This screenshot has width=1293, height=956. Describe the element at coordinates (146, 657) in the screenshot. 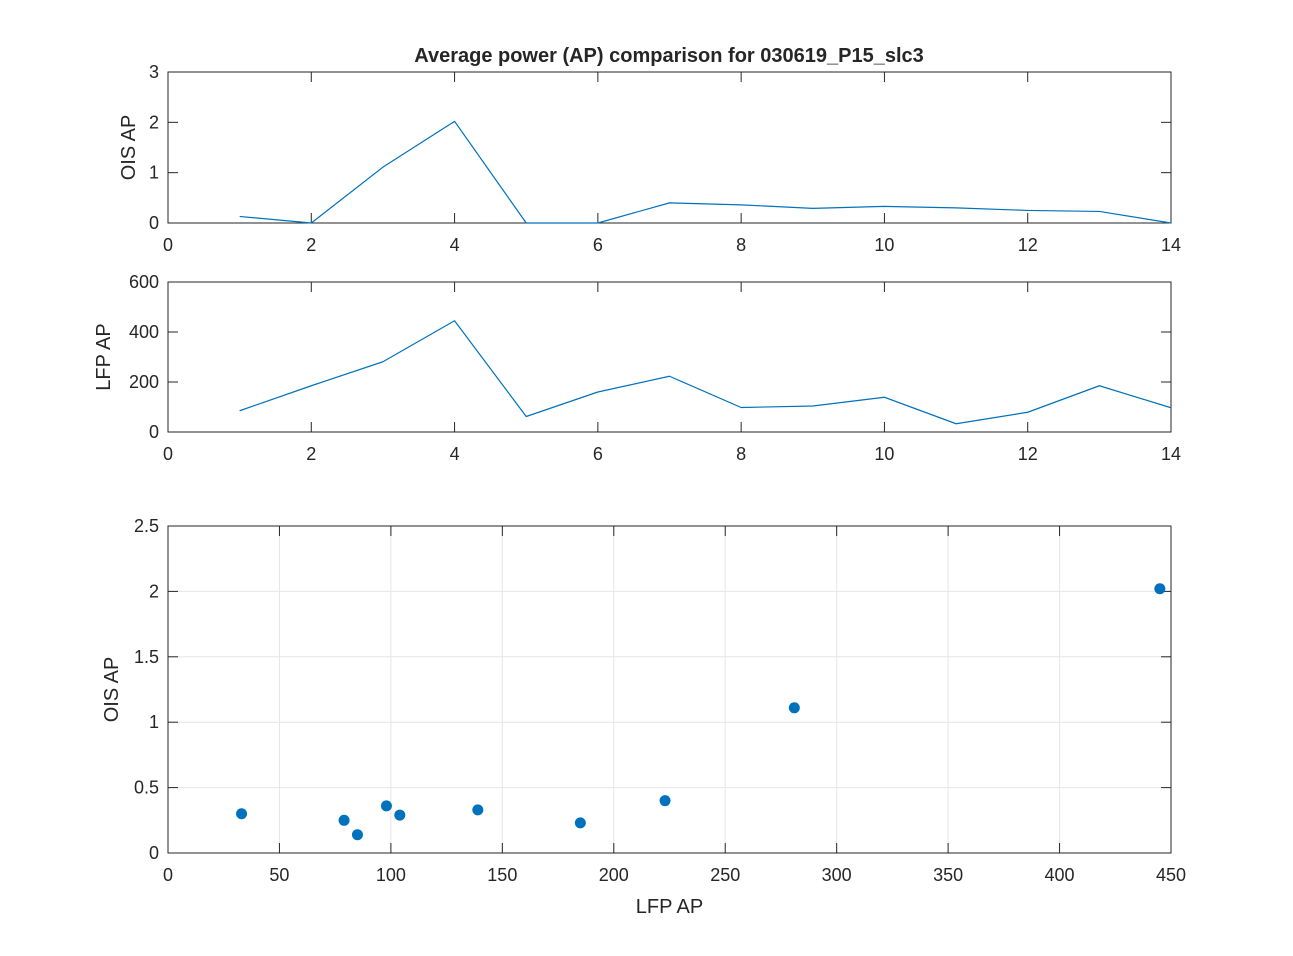

I see `y-tick-label: 1.5` at that location.